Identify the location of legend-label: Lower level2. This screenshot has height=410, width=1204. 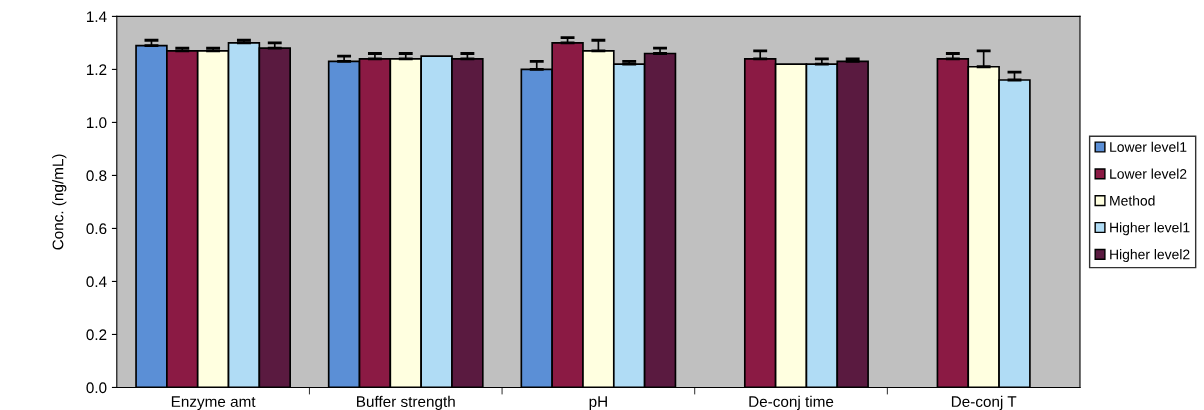
(1148, 173).